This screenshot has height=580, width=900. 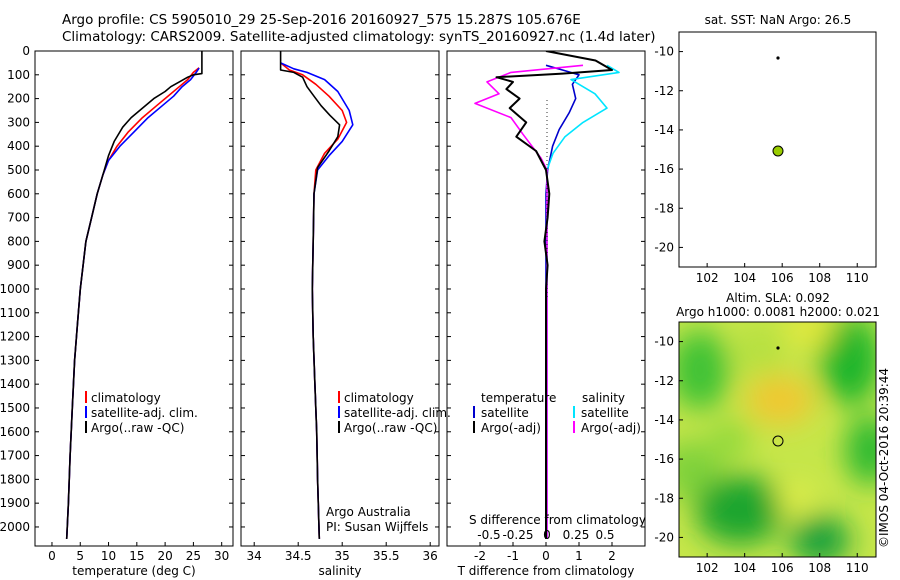 What do you see at coordinates (664, 130) in the screenshot?
I see `sst-map-ytick-label: -14` at bounding box center [664, 130].